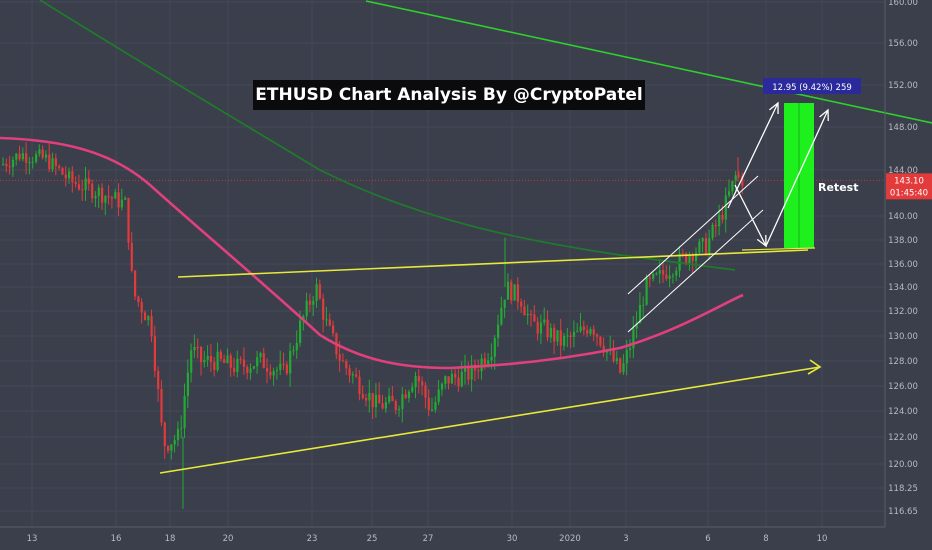  Describe the element at coordinates (812, 88) in the screenshot. I see `measure-label: 12.95 (9.42%) 259` at that location.